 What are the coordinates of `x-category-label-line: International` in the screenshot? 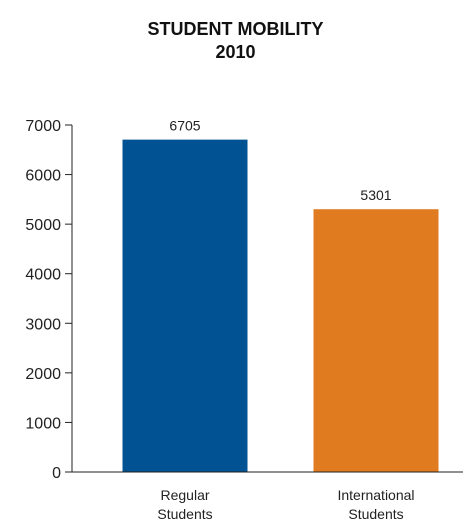 It's located at (375, 495).